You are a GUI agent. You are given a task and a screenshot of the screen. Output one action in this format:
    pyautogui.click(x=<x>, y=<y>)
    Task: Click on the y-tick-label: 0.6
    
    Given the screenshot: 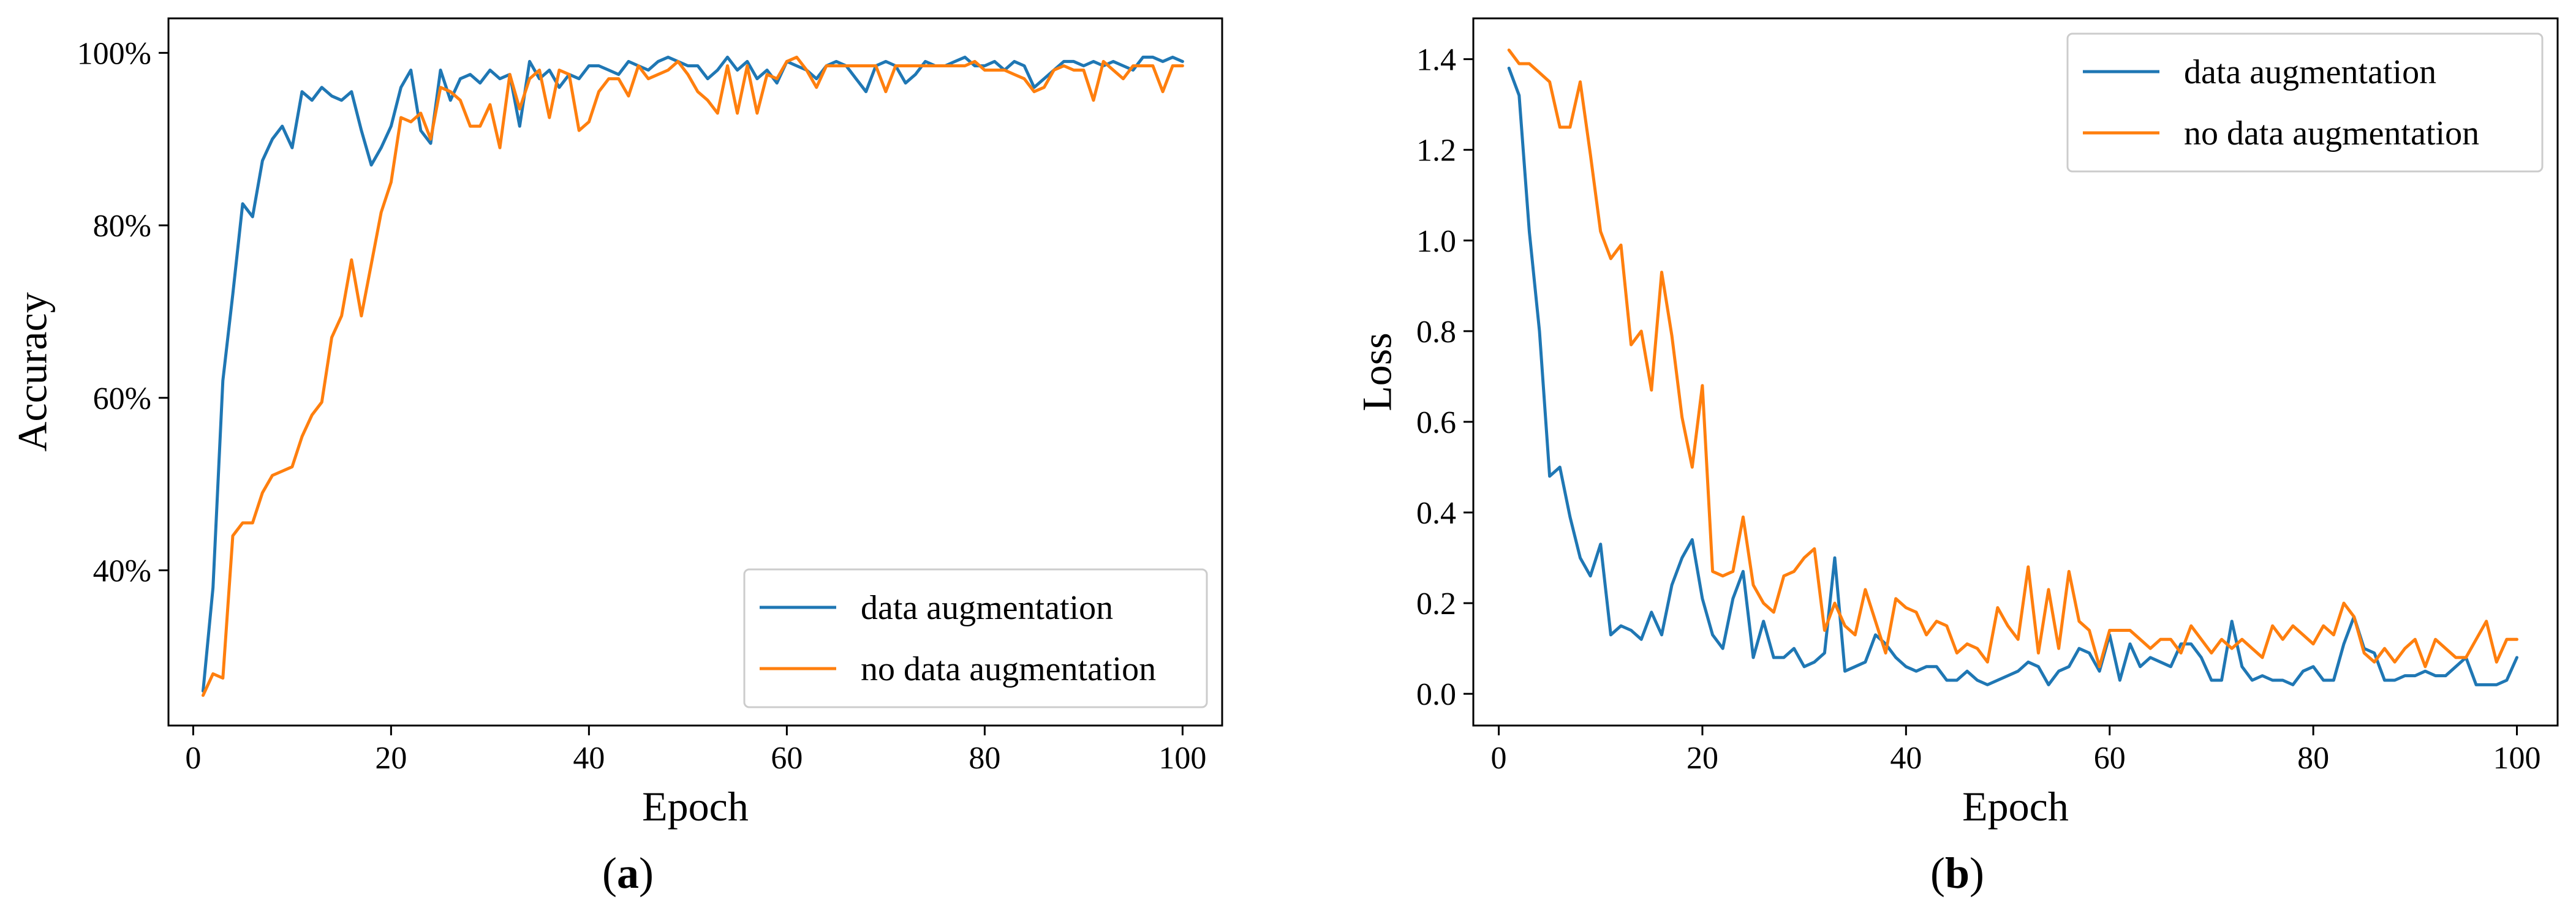 What is the action you would take?
    pyautogui.click(x=1436, y=422)
    